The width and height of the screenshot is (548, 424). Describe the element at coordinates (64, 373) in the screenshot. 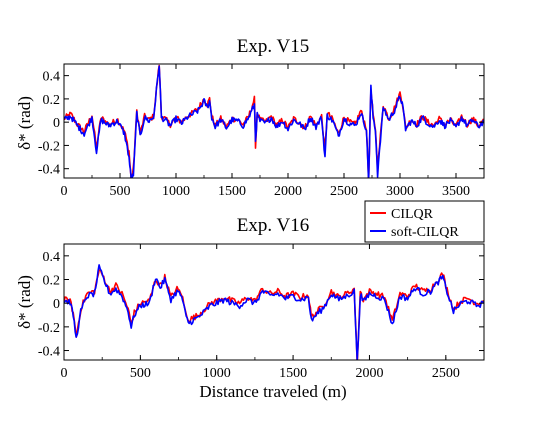

I see `panel-v16-x-tick-label: 0` at that location.